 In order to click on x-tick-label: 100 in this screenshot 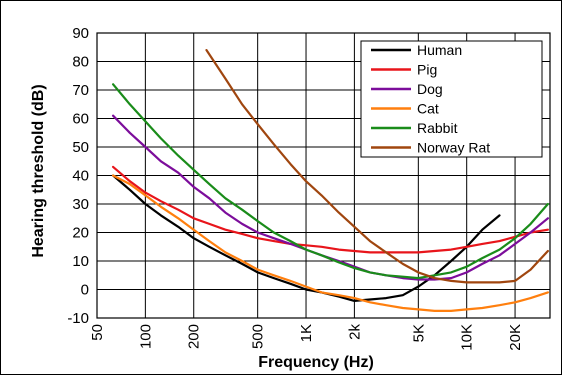, I will do `click(145, 336)`.